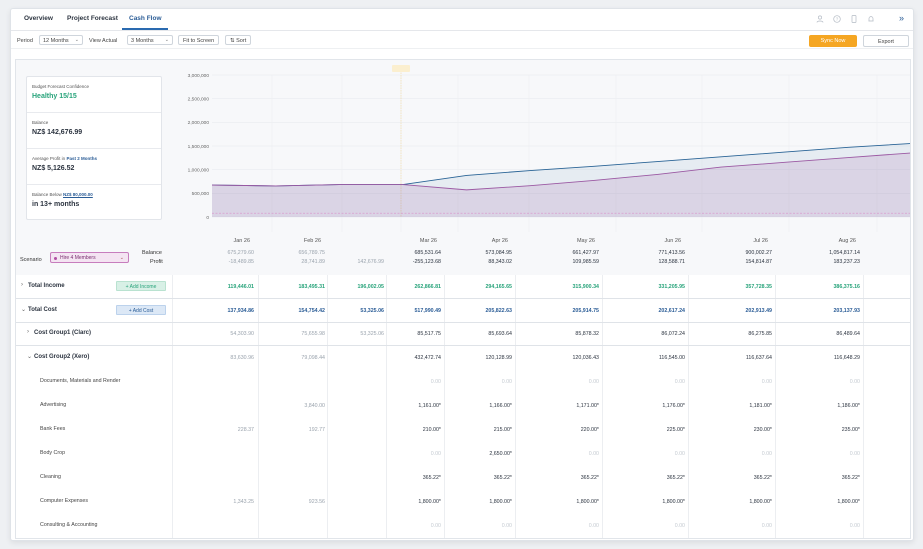 The height and width of the screenshot is (549, 923). What do you see at coordinates (762, 430) in the screenshot?
I see `table-cell: 230.00*` at bounding box center [762, 430].